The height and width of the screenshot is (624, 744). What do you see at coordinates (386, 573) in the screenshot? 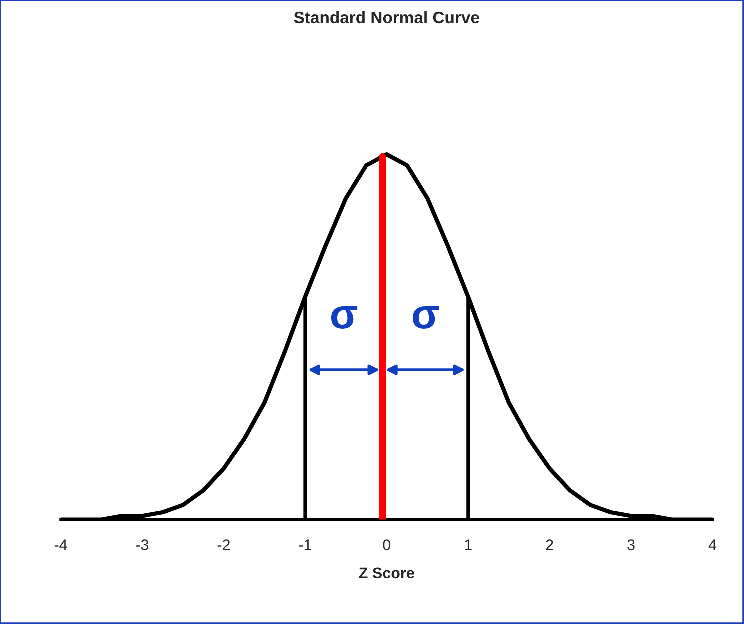
I see `x-axis-title: Z Score` at bounding box center [386, 573].